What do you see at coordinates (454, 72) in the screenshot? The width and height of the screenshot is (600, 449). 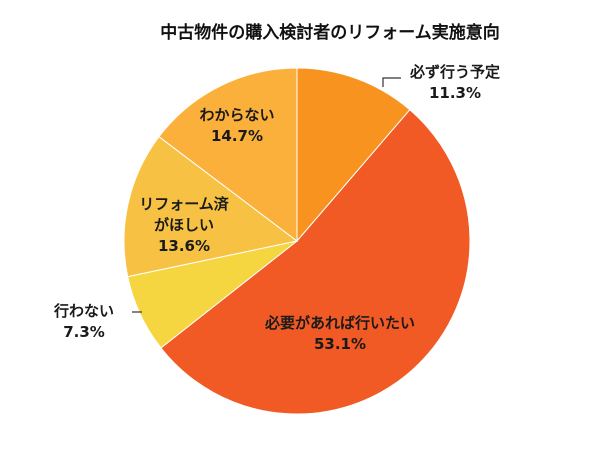 I see `slice-name: 必ず行う予定` at bounding box center [454, 72].